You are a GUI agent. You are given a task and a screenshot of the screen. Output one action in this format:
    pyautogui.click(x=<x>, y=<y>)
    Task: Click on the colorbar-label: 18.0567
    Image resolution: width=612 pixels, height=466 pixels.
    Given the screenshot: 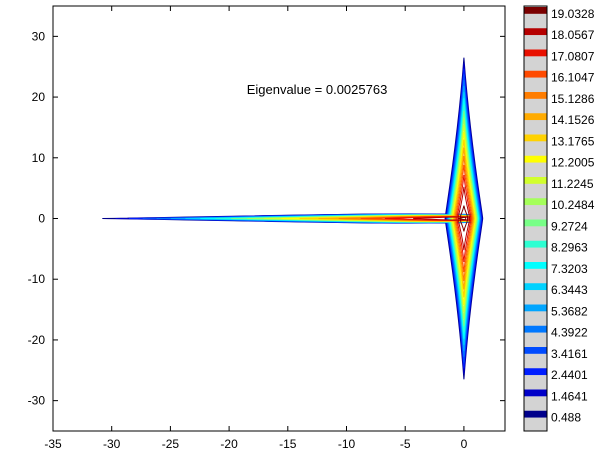 What is the action you would take?
    pyautogui.click(x=573, y=35)
    